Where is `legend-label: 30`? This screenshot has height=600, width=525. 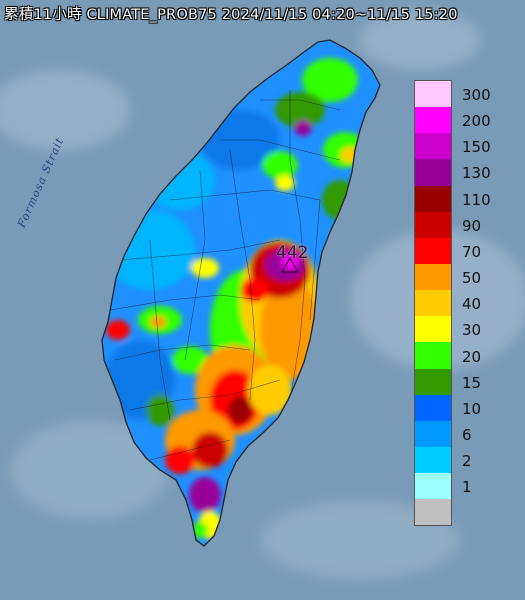 legend-label: 30 is located at coordinates (472, 330).